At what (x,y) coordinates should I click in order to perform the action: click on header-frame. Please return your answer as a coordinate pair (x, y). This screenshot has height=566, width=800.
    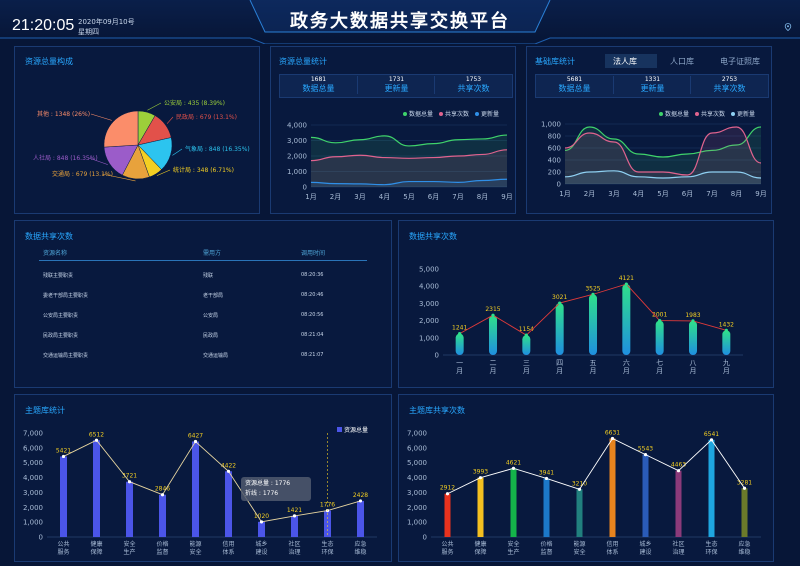
    Looking at the image, I should click on (400, 22).